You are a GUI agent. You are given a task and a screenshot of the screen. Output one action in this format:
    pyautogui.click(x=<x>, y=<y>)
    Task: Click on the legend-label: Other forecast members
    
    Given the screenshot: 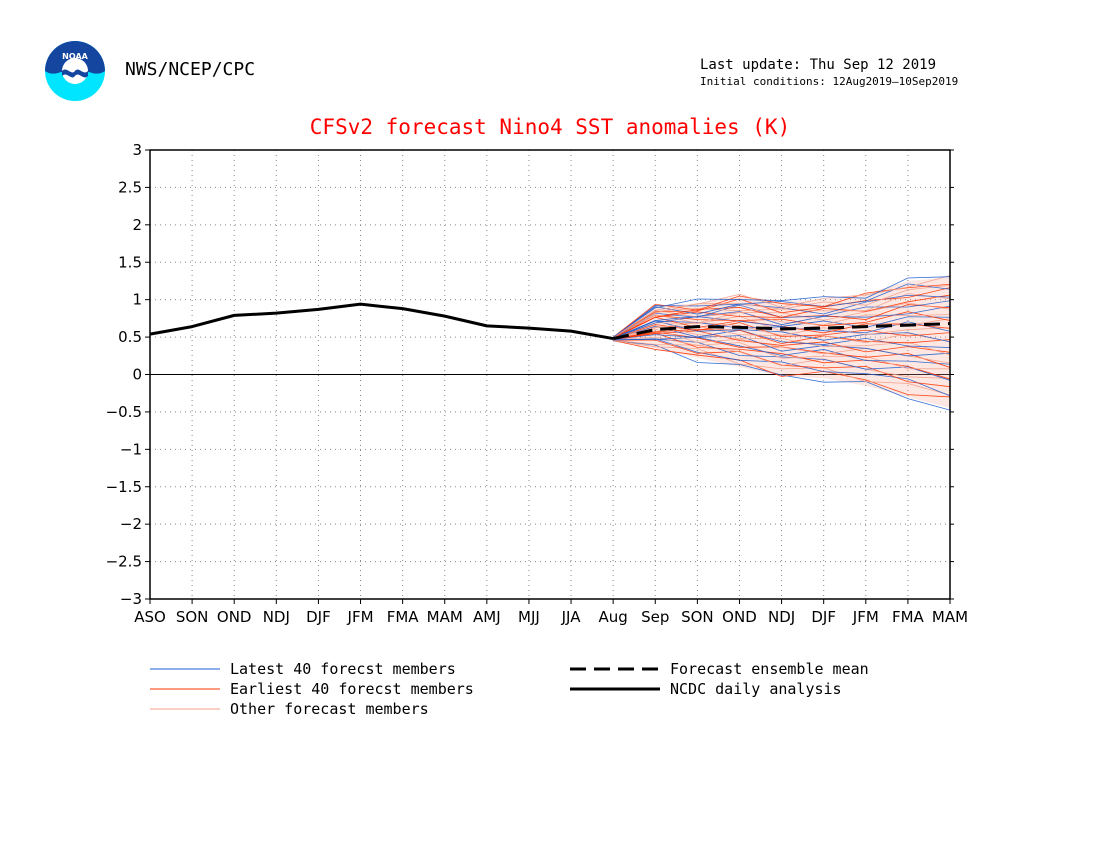 What is the action you would take?
    pyautogui.click(x=329, y=709)
    